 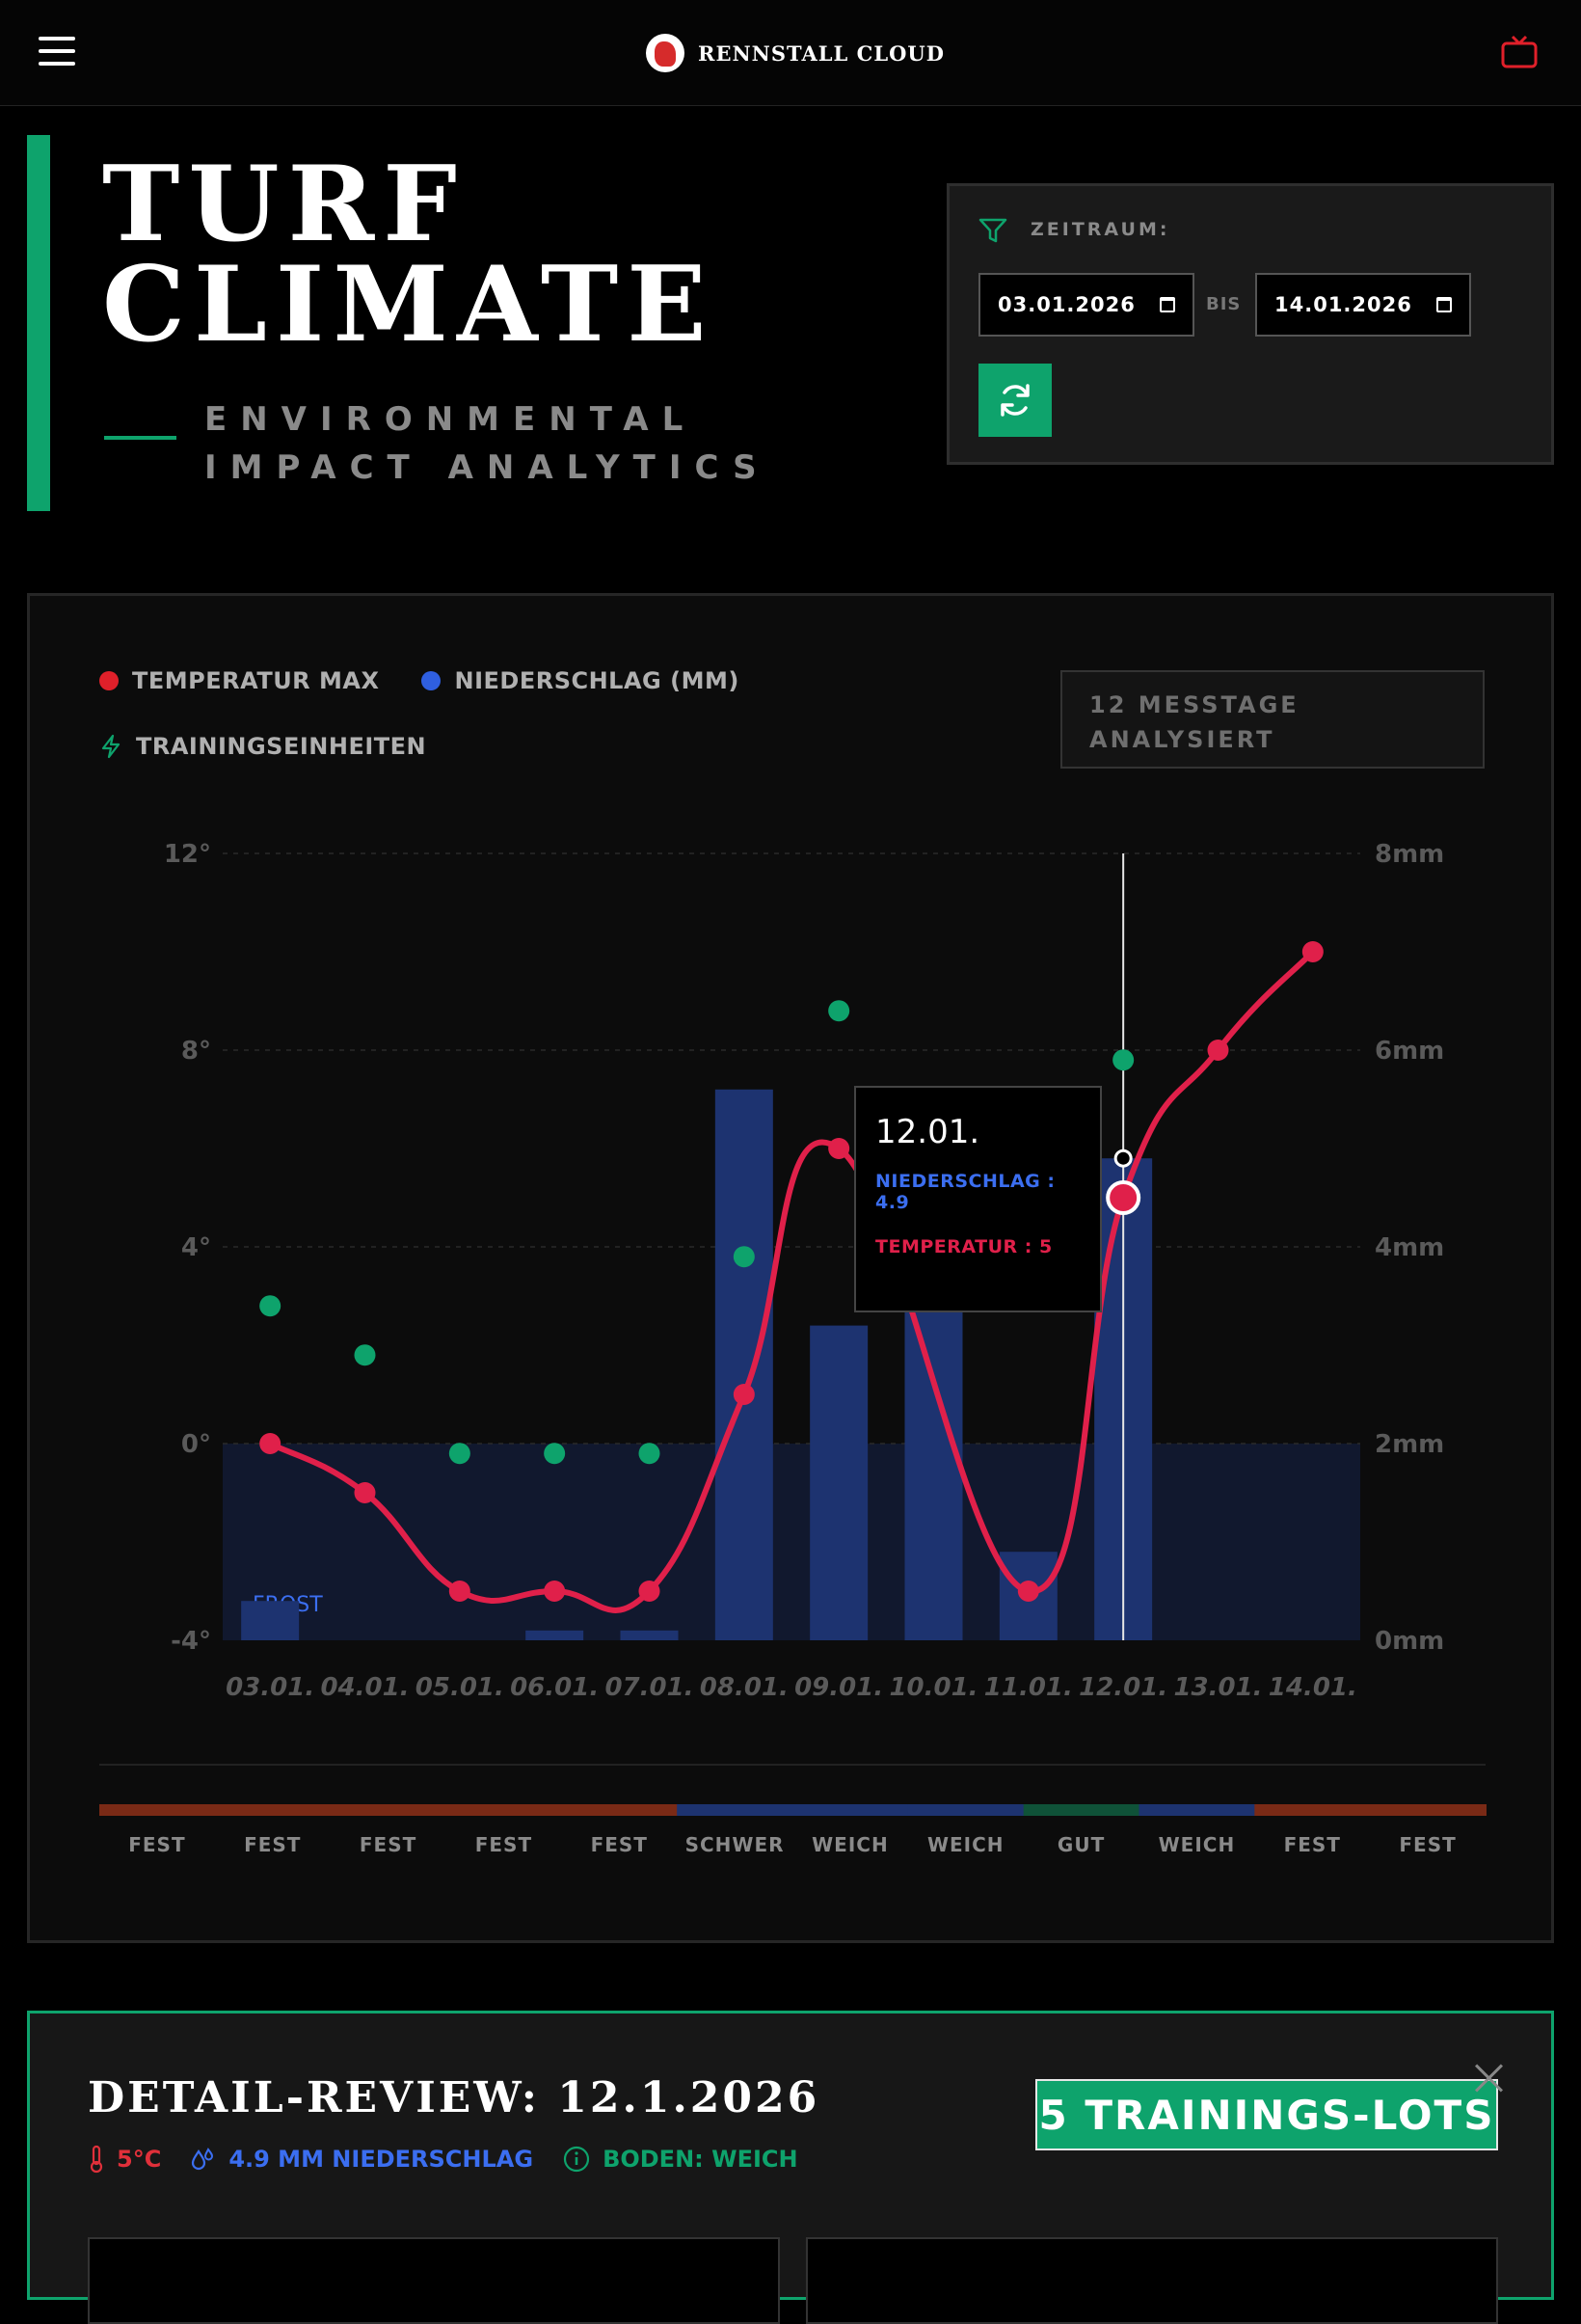 I want to click on tooltip-temp: TEMPERATUR : 5, so click(x=964, y=1247).